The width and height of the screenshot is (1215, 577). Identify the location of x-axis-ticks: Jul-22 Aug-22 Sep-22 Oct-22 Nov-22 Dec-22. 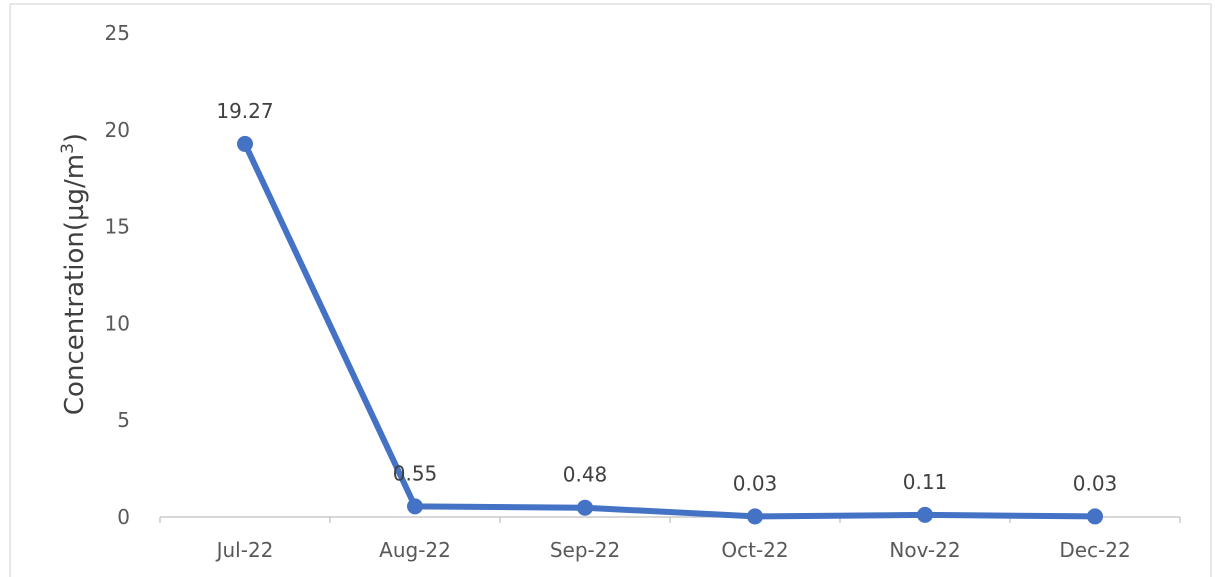
(673, 550).